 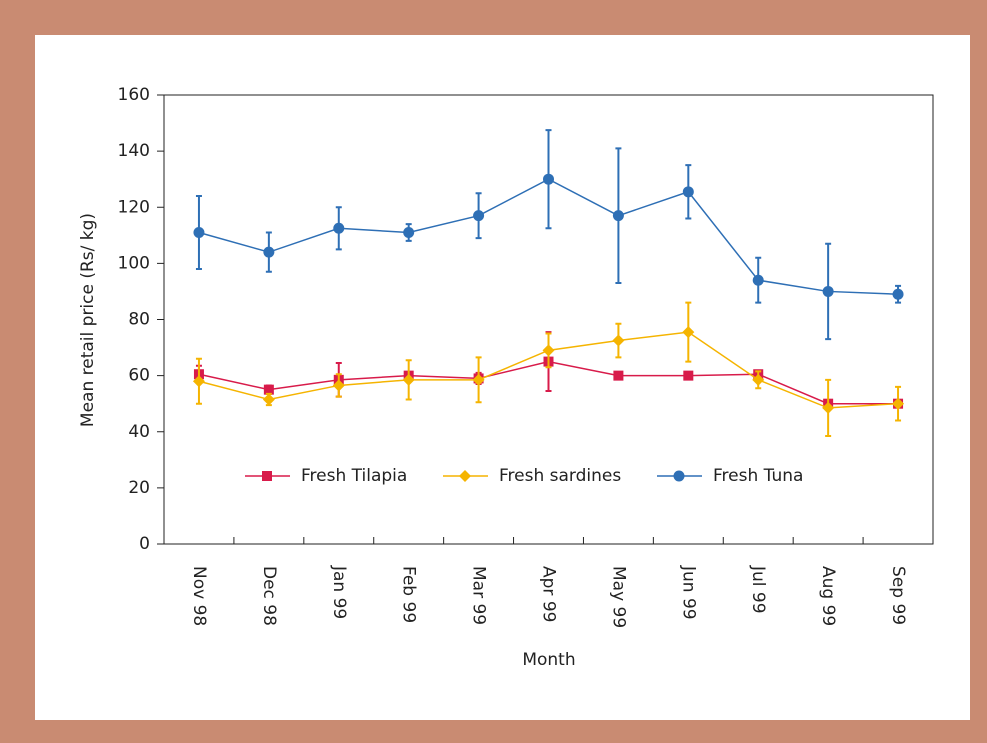 What do you see at coordinates (560, 476) in the screenshot?
I see `legend-label: Fresh sardines` at bounding box center [560, 476].